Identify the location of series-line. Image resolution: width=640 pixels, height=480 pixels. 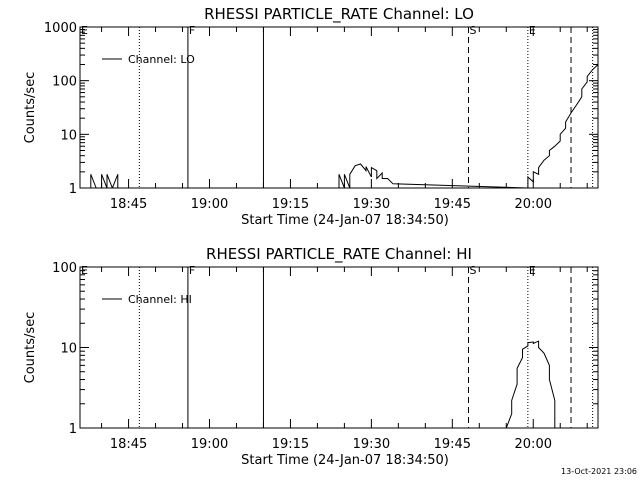
(530, 384).